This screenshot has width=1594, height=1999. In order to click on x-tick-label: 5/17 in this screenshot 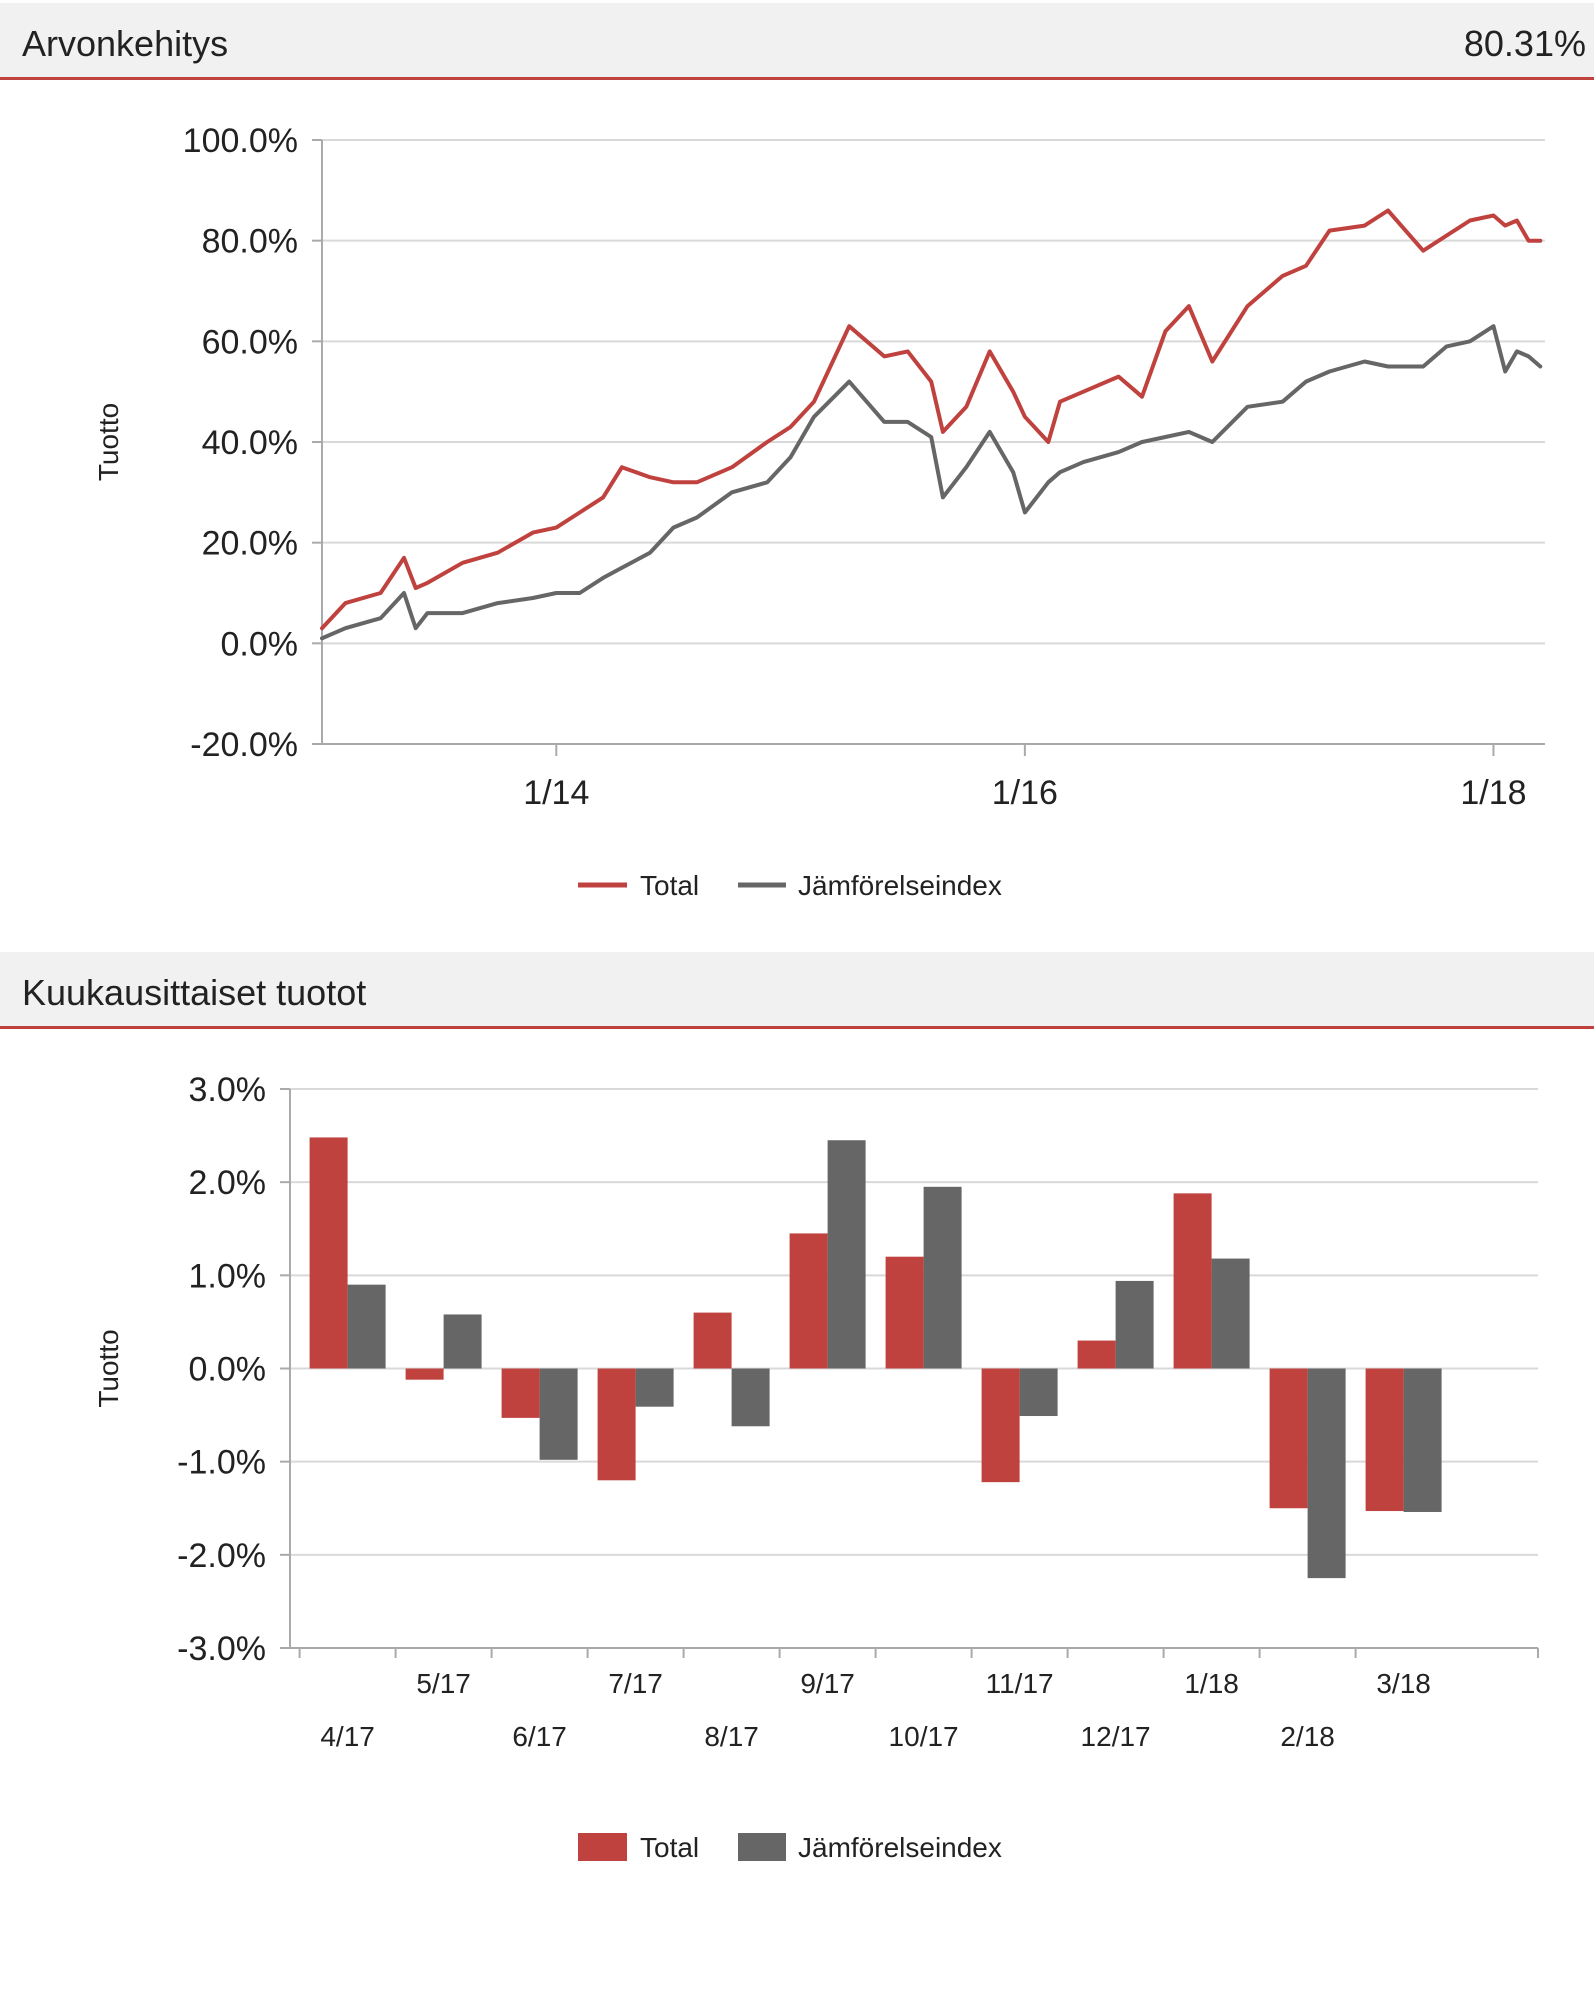, I will do `click(443, 1683)`.